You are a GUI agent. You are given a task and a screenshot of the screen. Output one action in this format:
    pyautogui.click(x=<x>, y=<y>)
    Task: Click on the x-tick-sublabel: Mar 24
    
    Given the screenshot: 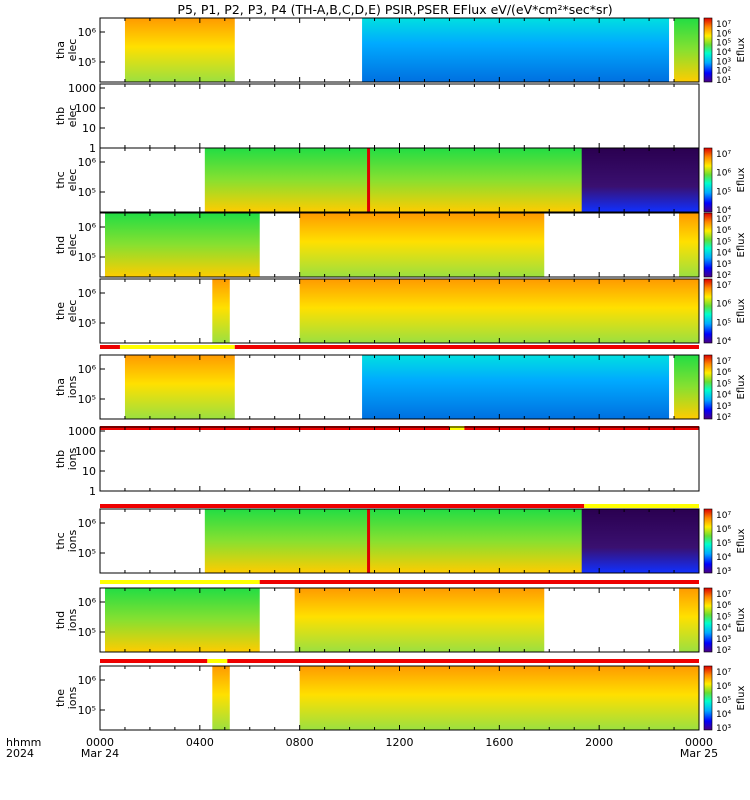 What is the action you would take?
    pyautogui.click(x=100, y=753)
    